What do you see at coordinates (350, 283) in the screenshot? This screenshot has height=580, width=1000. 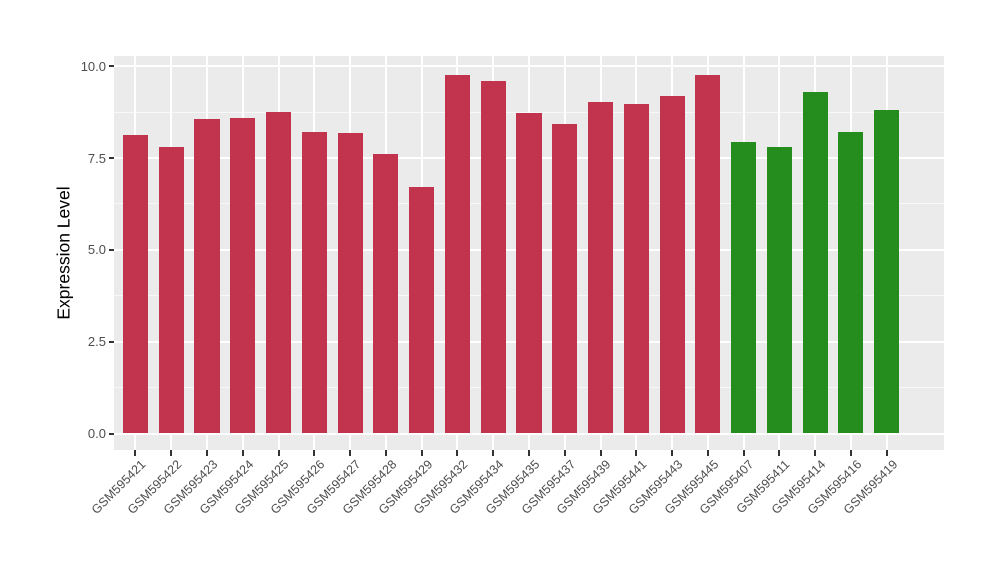 I see `bar-GSM595427` at bounding box center [350, 283].